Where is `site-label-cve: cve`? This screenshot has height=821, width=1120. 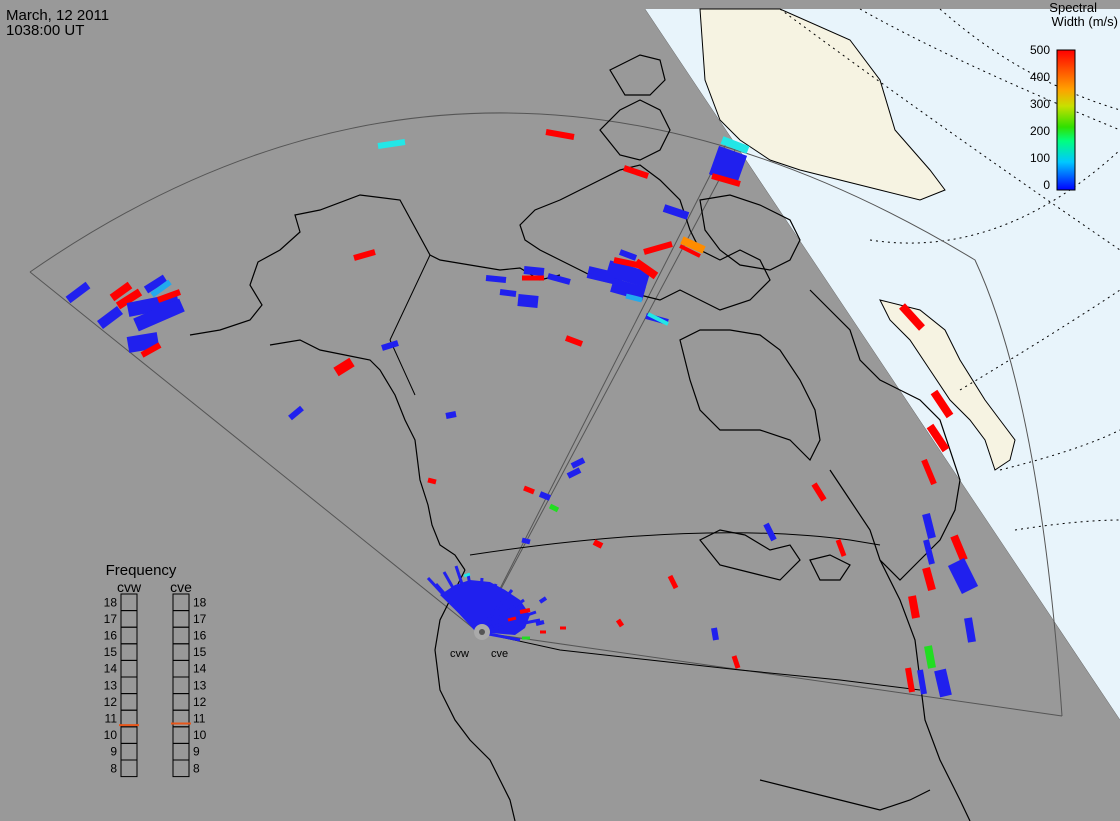
site-label-cve: cve is located at coordinates (499, 654).